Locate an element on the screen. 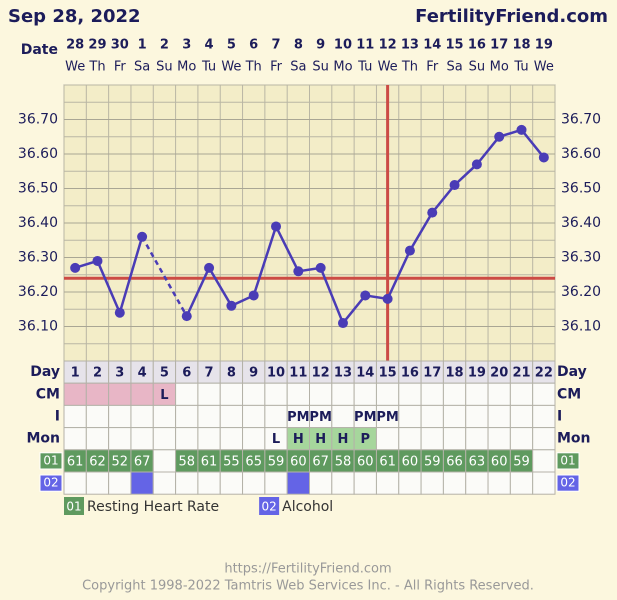 This screenshot has width=617, height=600. weekday: Th is located at coordinates (253, 67).